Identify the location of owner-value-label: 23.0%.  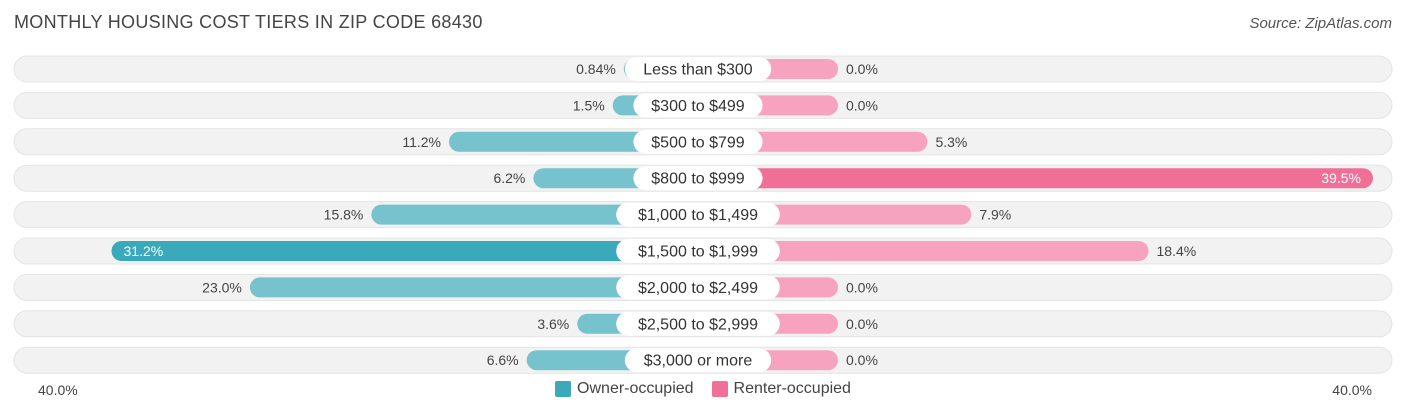
(222, 287).